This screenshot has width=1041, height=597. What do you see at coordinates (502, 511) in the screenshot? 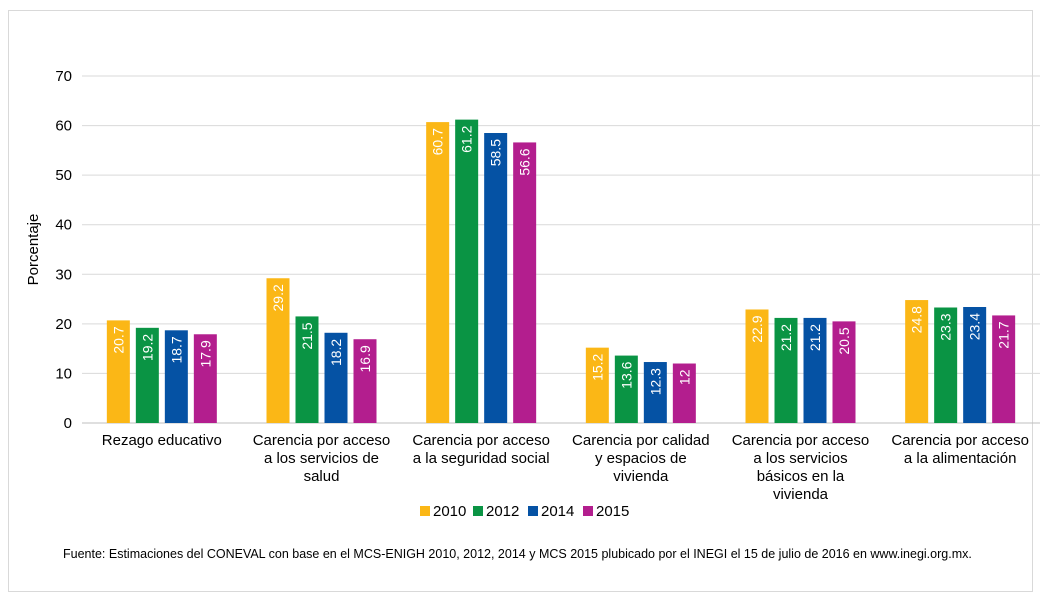
I see `legend-label: 2012` at bounding box center [502, 511].